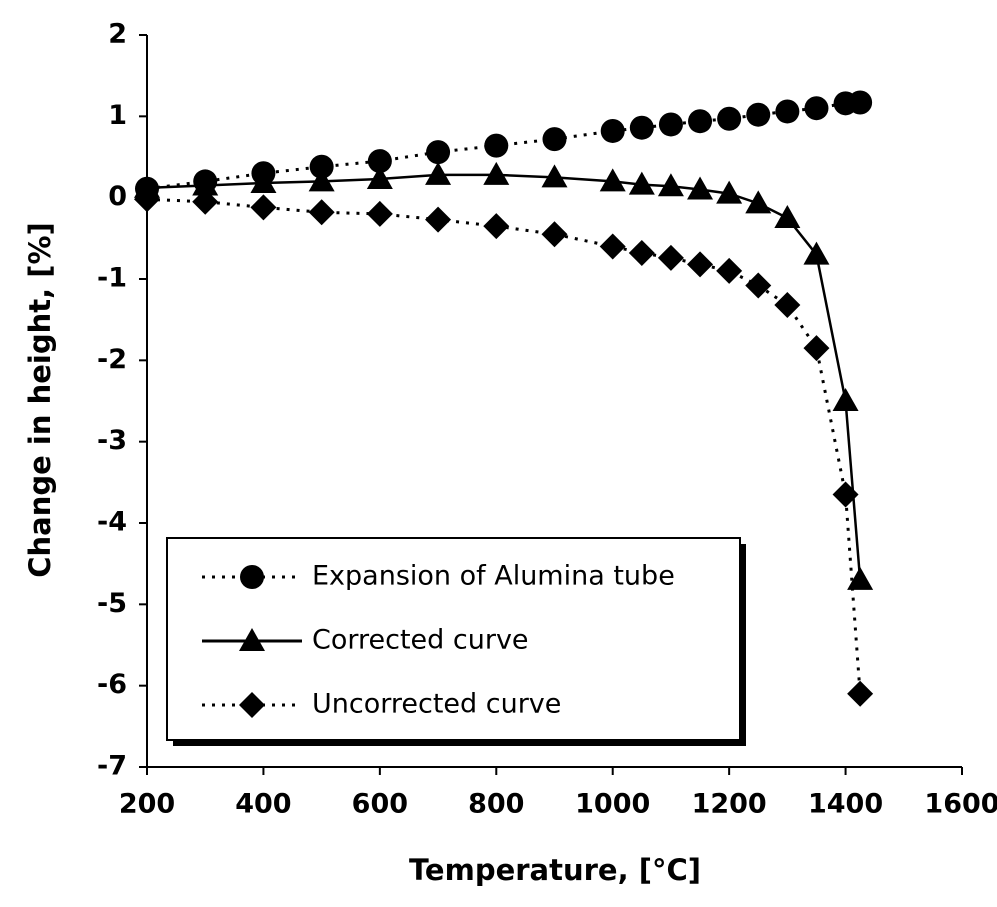 Image resolution: width=997 pixels, height=907 pixels. I want to click on x-tick-label: 1000, so click(612, 804).